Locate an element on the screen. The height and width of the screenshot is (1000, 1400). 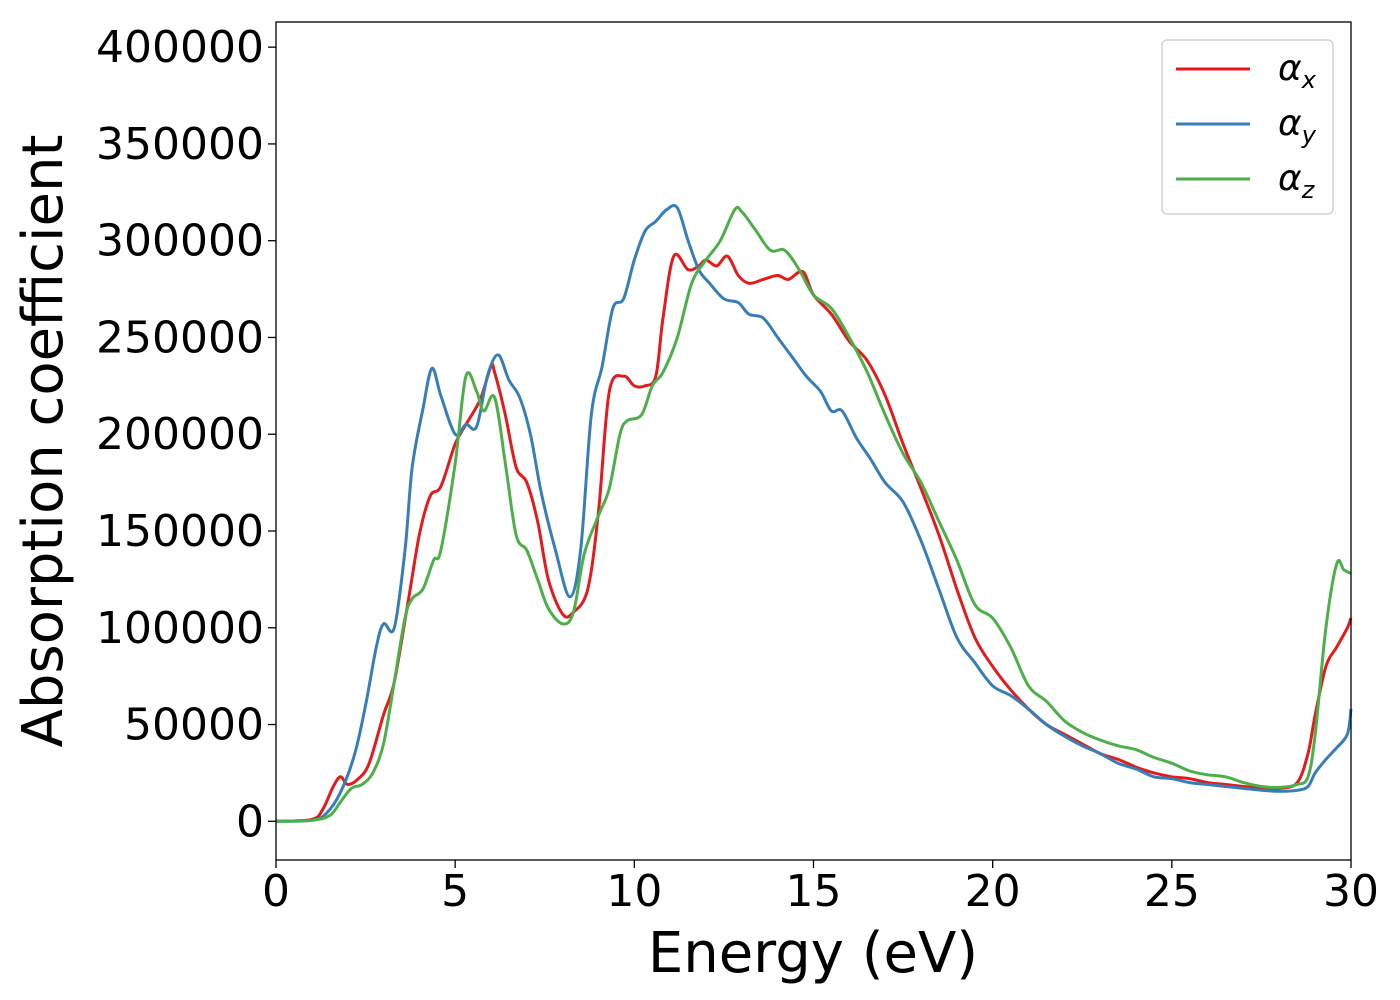
y-tick-label: 0 is located at coordinates (250, 821).